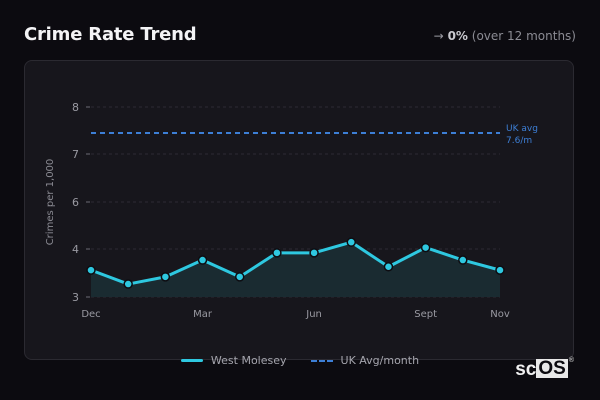 This screenshot has width=600, height=400. Describe the element at coordinates (500, 314) in the screenshot. I see `x-tick-label: Nov` at that location.